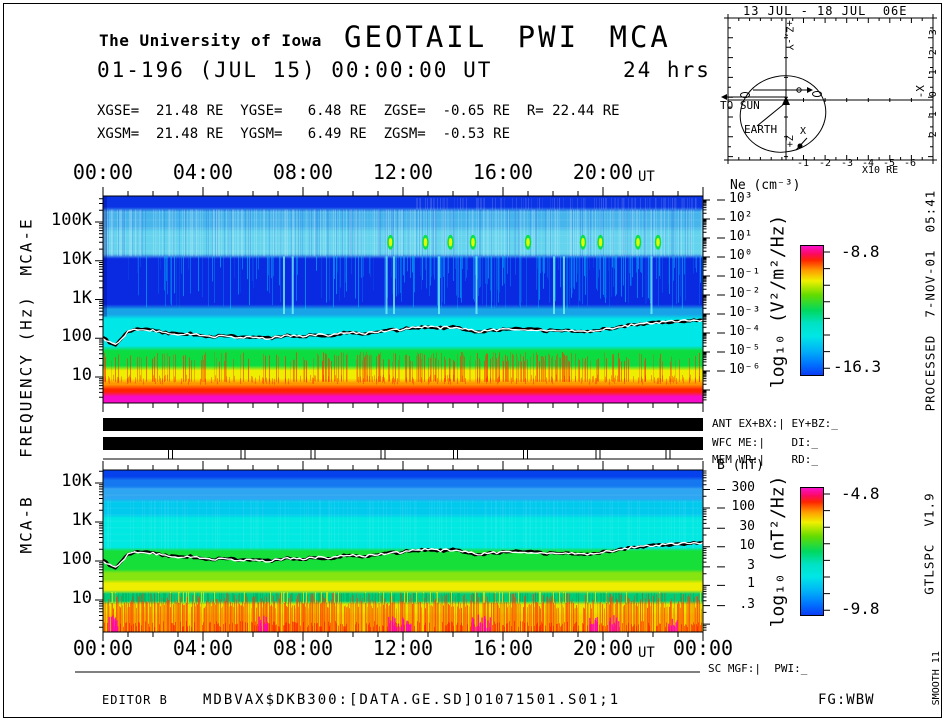 The width and height of the screenshot is (945, 720). What do you see at coordinates (603, 172) in the screenshot?
I see `time-label-top: 20:00` at bounding box center [603, 172].